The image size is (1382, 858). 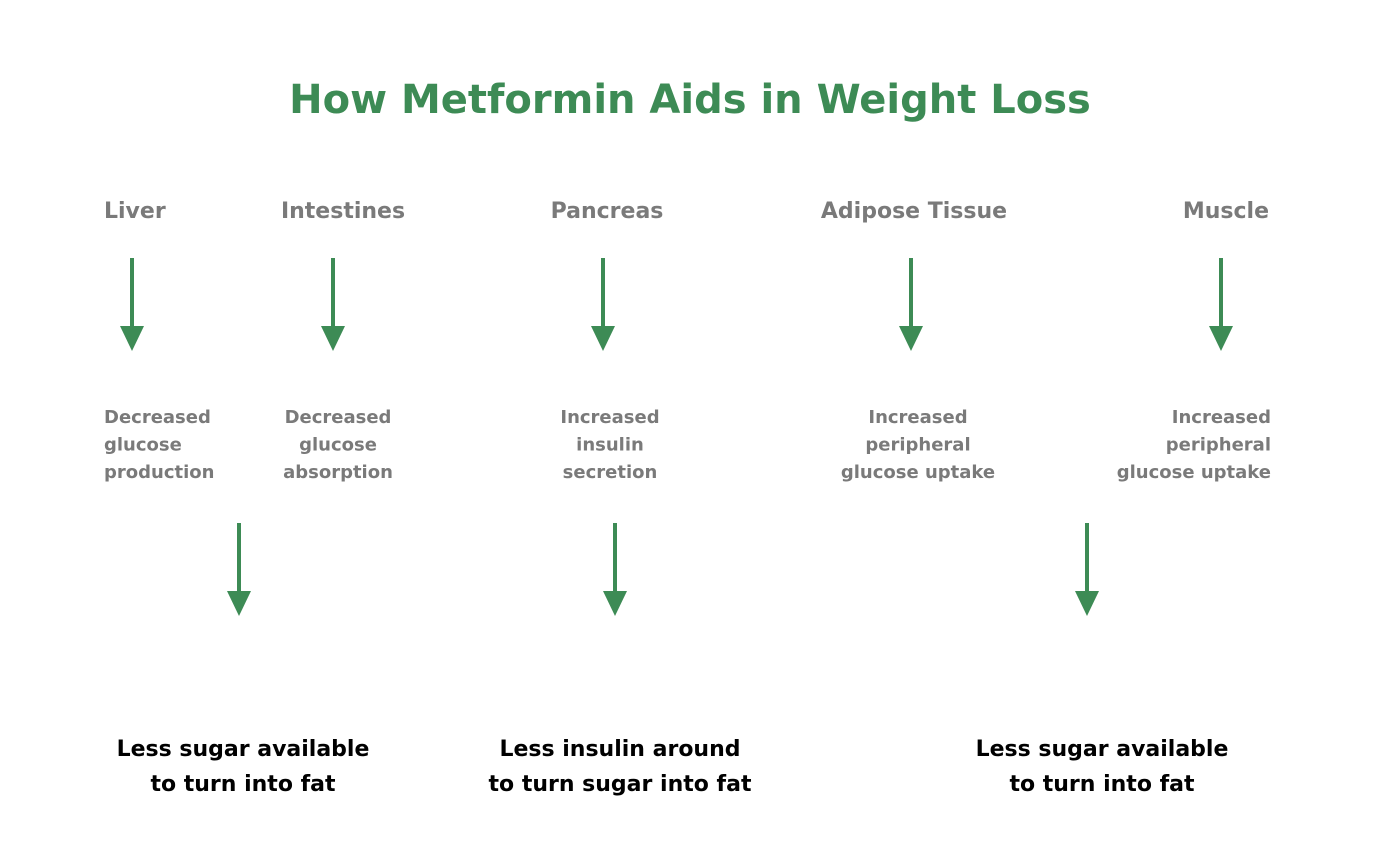 What do you see at coordinates (1226, 211) in the screenshot?
I see `organ-label: Muscle` at bounding box center [1226, 211].